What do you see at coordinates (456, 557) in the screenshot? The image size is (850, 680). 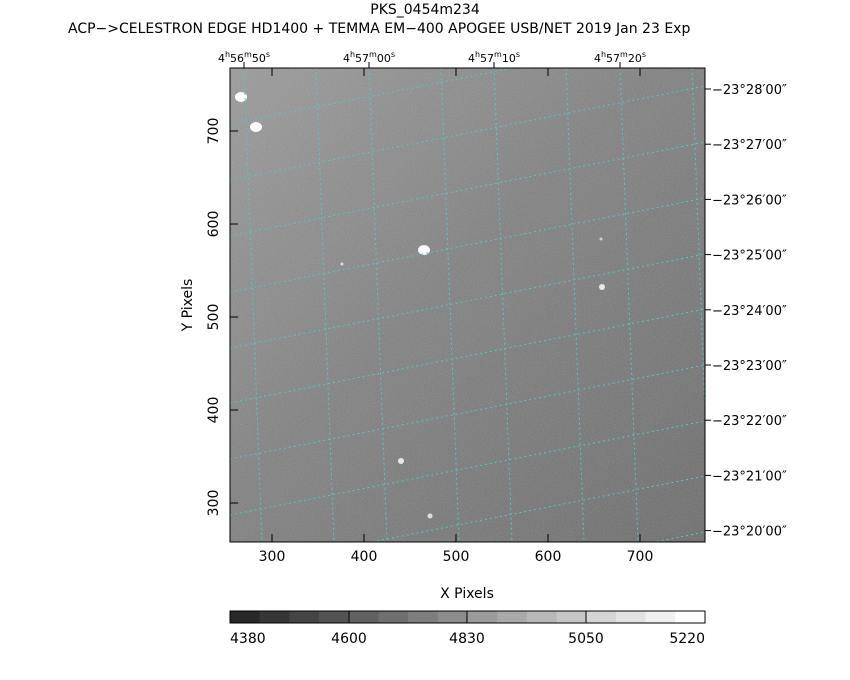 I see `x-tick-label: 500` at bounding box center [456, 557].